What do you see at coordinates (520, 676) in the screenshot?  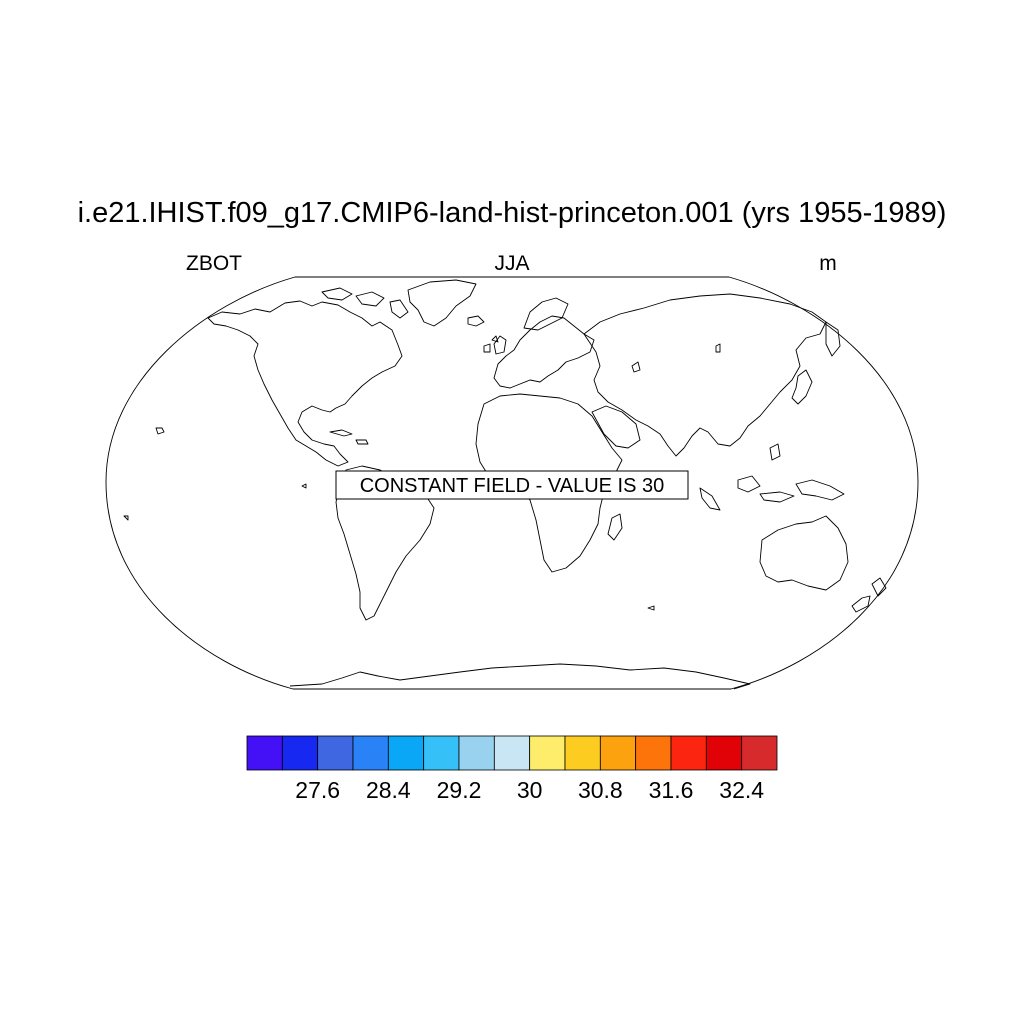 I see `coastline-antarctica` at bounding box center [520, 676].